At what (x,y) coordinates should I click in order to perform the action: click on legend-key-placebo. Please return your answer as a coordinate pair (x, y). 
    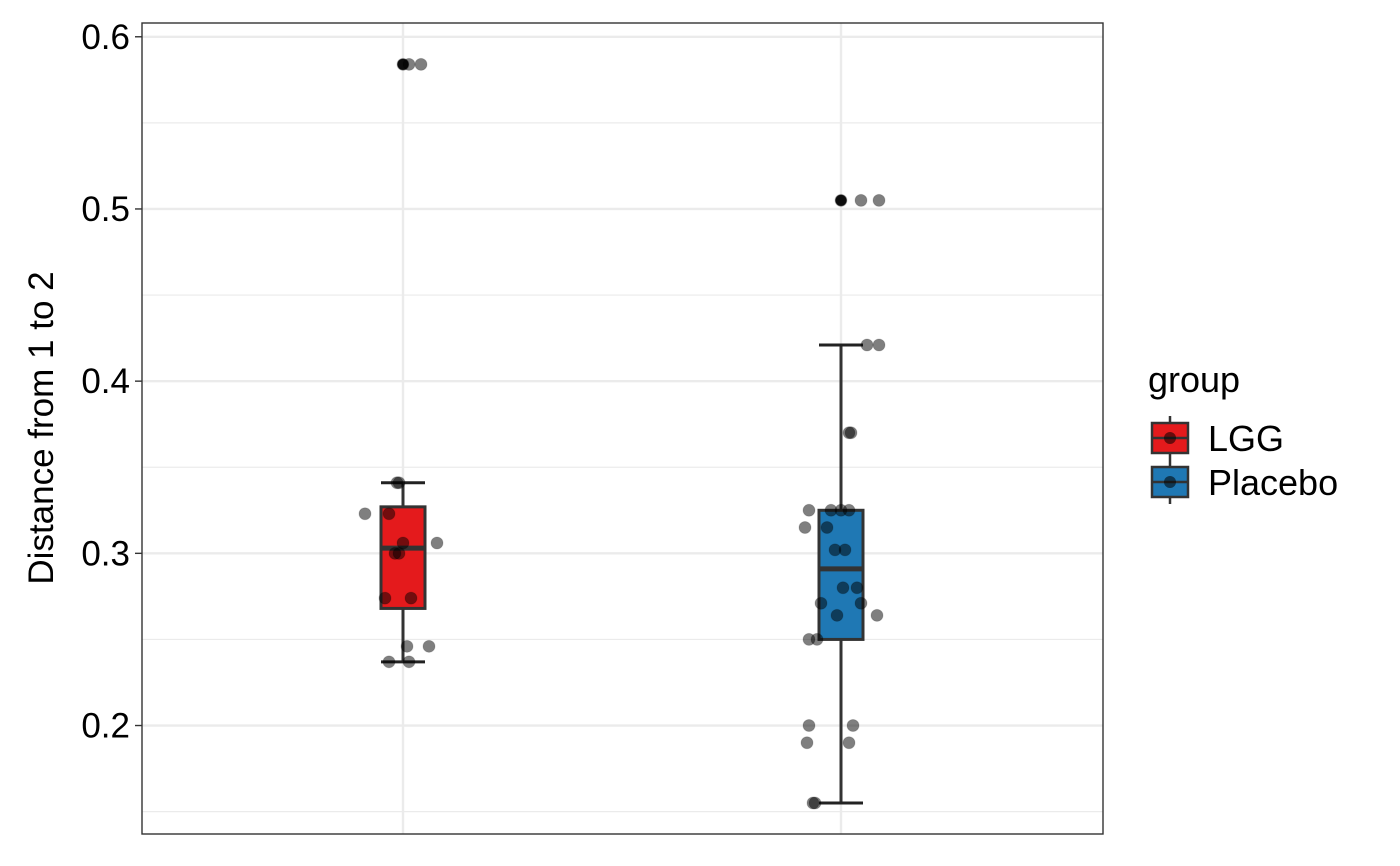
    Looking at the image, I should click on (1170, 482).